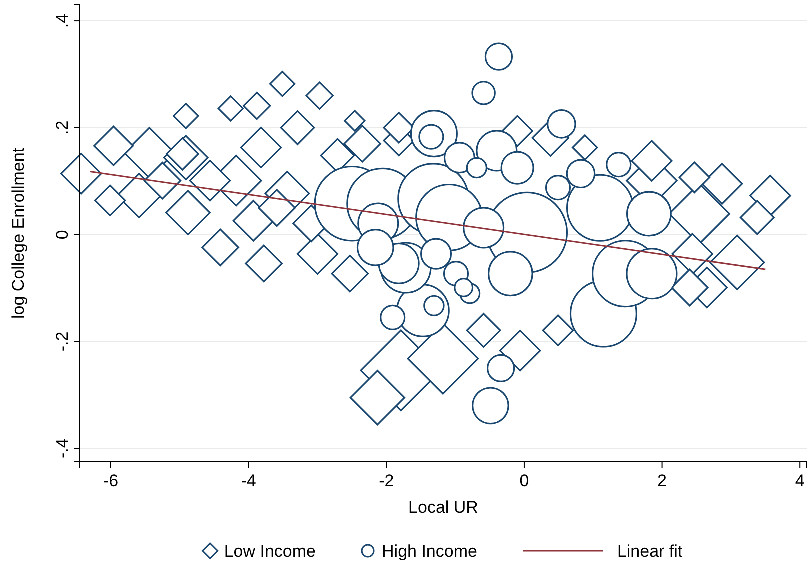 Image resolution: width=809 pixels, height=567 pixels. Describe the element at coordinates (525, 480) in the screenshot. I see `x-tick-label: 0` at that location.